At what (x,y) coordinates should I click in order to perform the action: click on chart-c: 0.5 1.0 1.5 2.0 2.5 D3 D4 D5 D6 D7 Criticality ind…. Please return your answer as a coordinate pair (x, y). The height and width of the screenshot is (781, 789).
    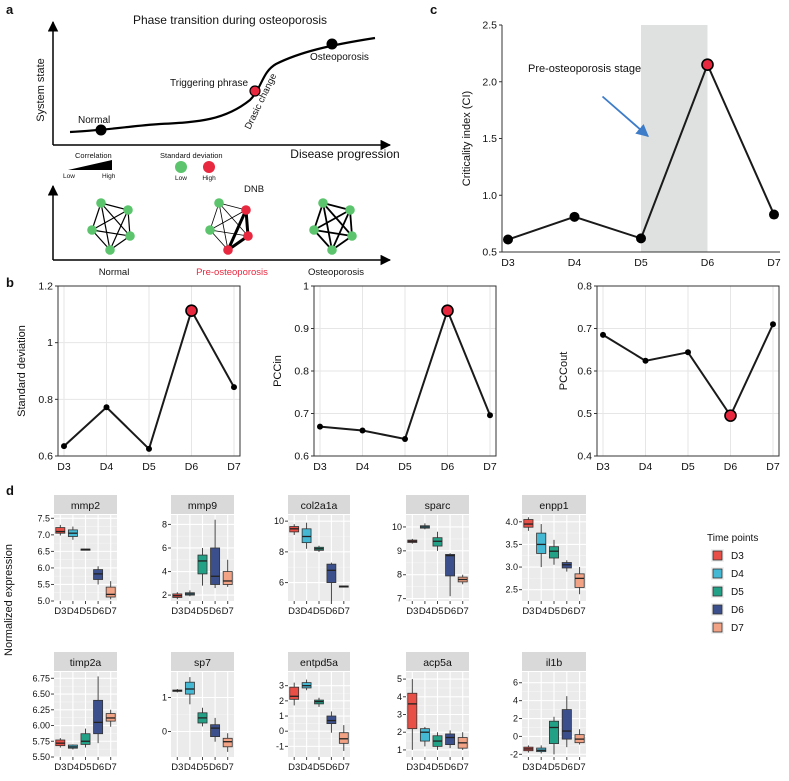
    Looking at the image, I should click on (621, 145).